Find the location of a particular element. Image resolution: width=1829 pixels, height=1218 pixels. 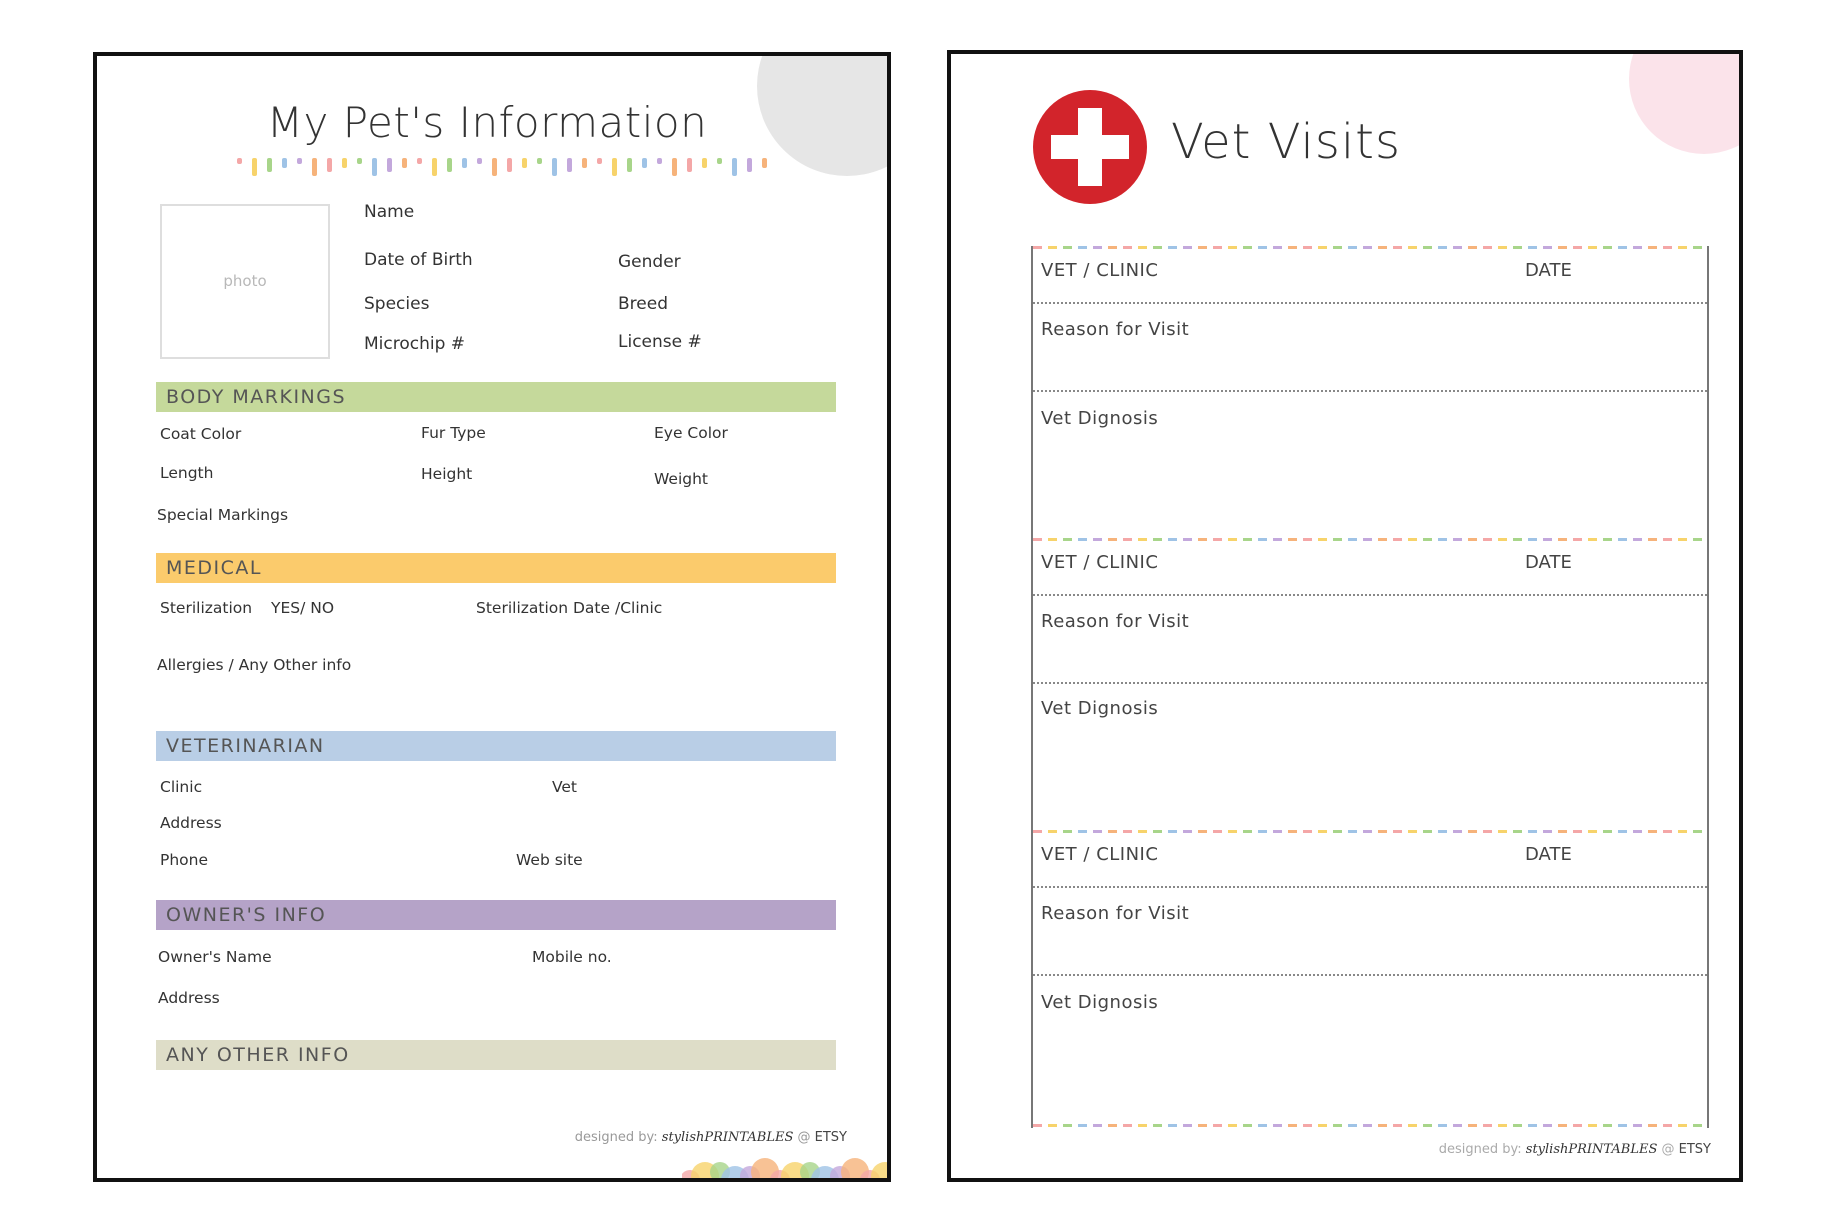

any-other-info-heading: ANY OTHER INFO is located at coordinates (496, 1055).